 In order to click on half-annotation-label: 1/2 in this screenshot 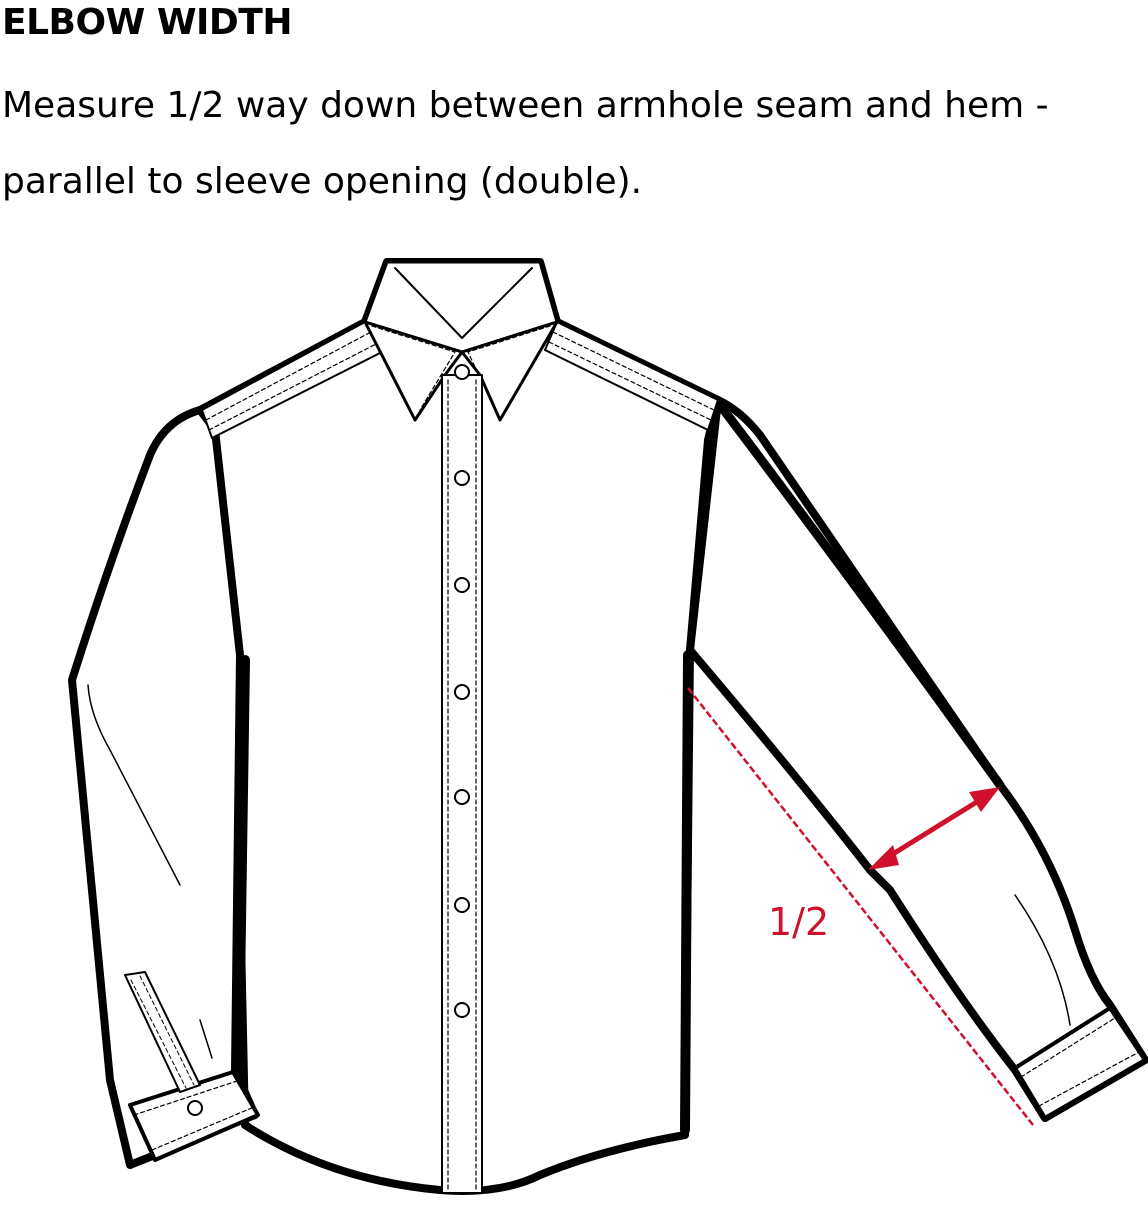, I will do `click(798, 922)`.